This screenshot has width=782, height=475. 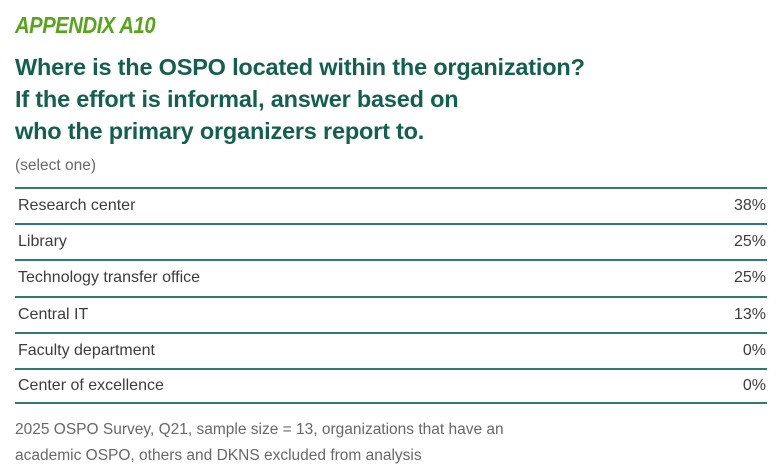 What do you see at coordinates (53, 314) in the screenshot?
I see `row-label: Central IT` at bounding box center [53, 314].